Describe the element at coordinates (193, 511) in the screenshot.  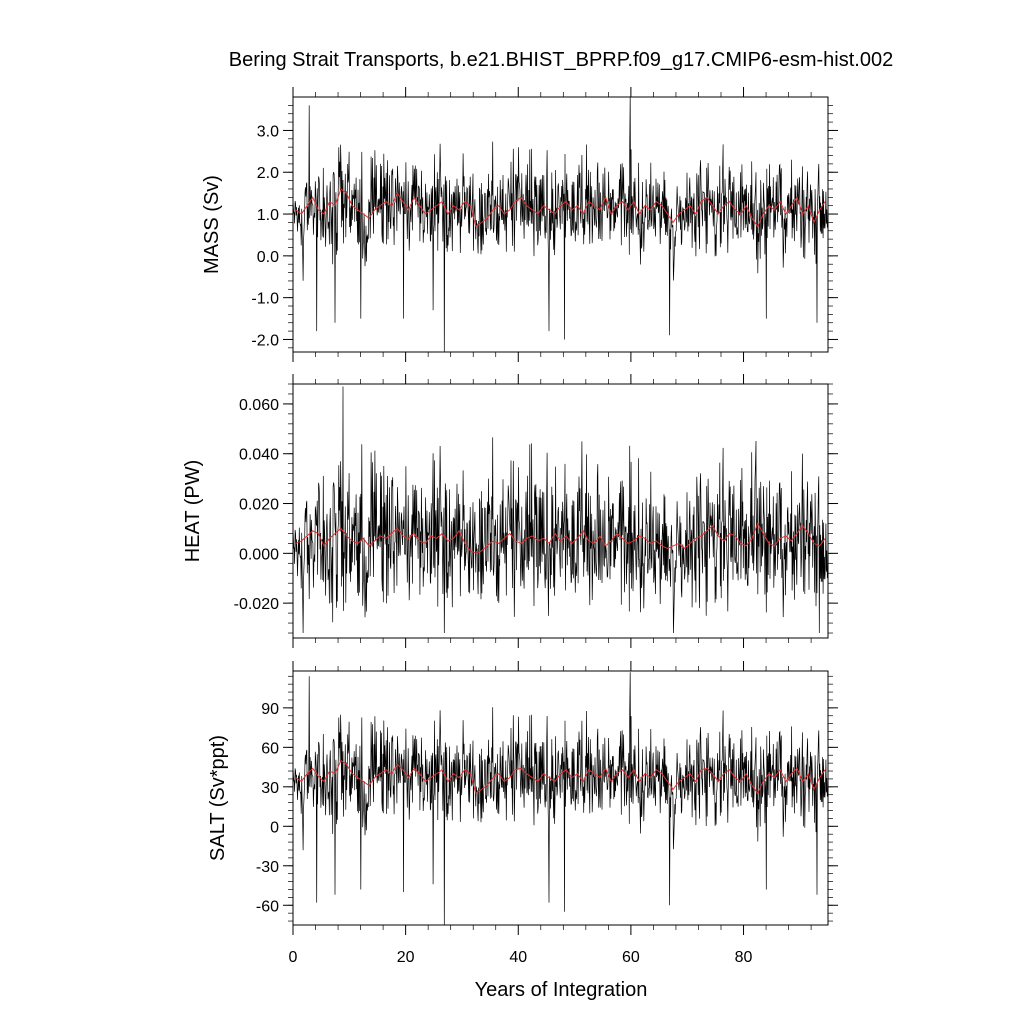
I see `heat-axis-label: HEAT (PW)` at that location.